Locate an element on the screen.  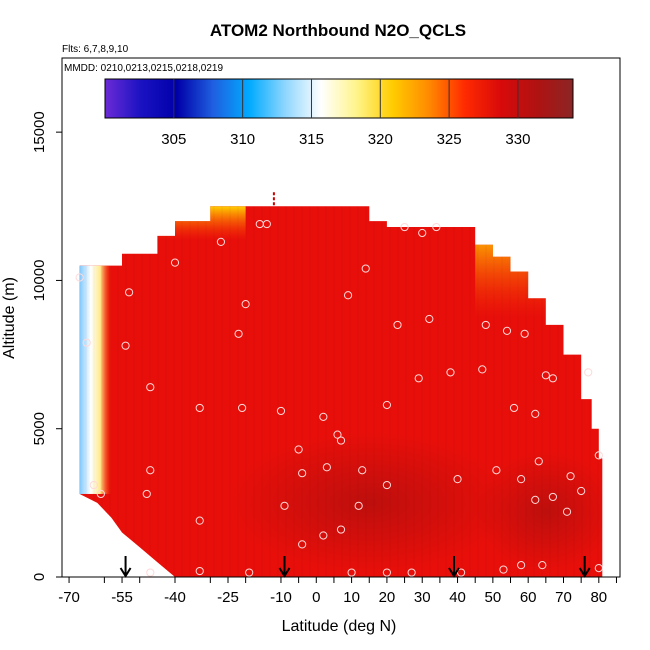
colorbar-tick-label: 310 is located at coordinates (242, 139).